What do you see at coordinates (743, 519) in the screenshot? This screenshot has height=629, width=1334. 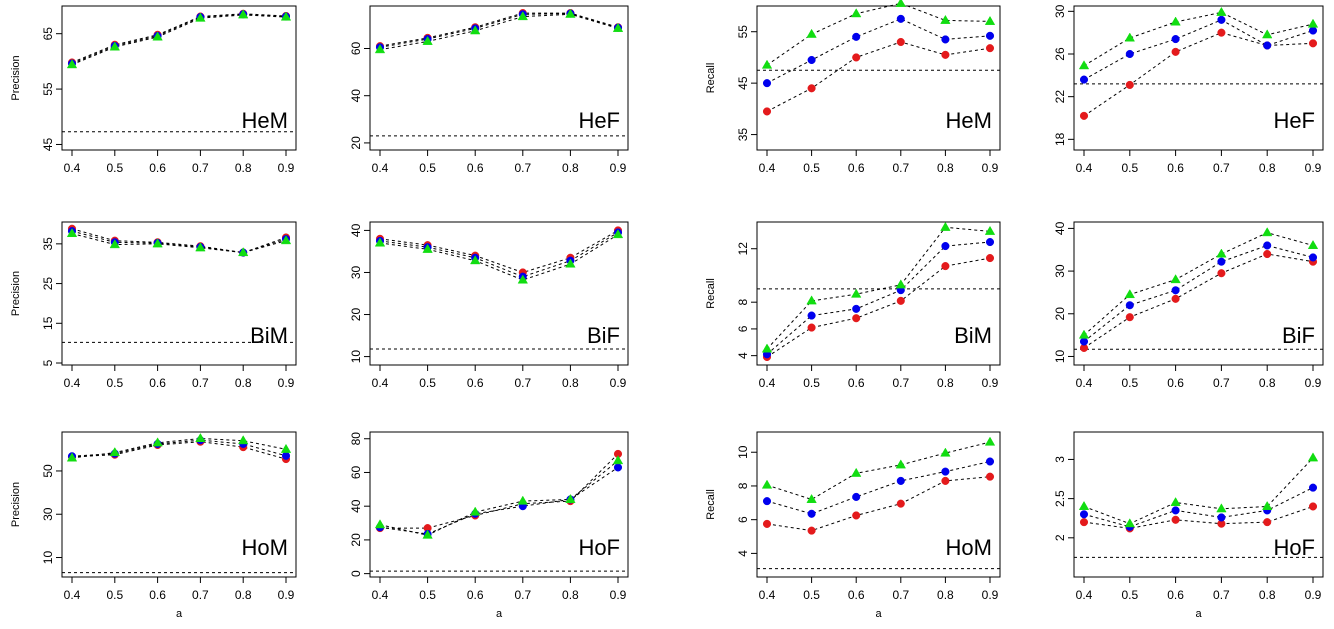 I see `y-tick-label: 6` at bounding box center [743, 519].